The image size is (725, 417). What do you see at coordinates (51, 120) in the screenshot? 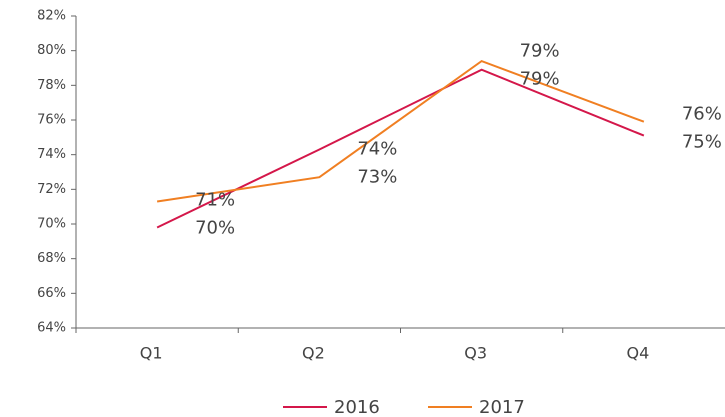
I see `y-tick-label: 76%` at bounding box center [51, 120].